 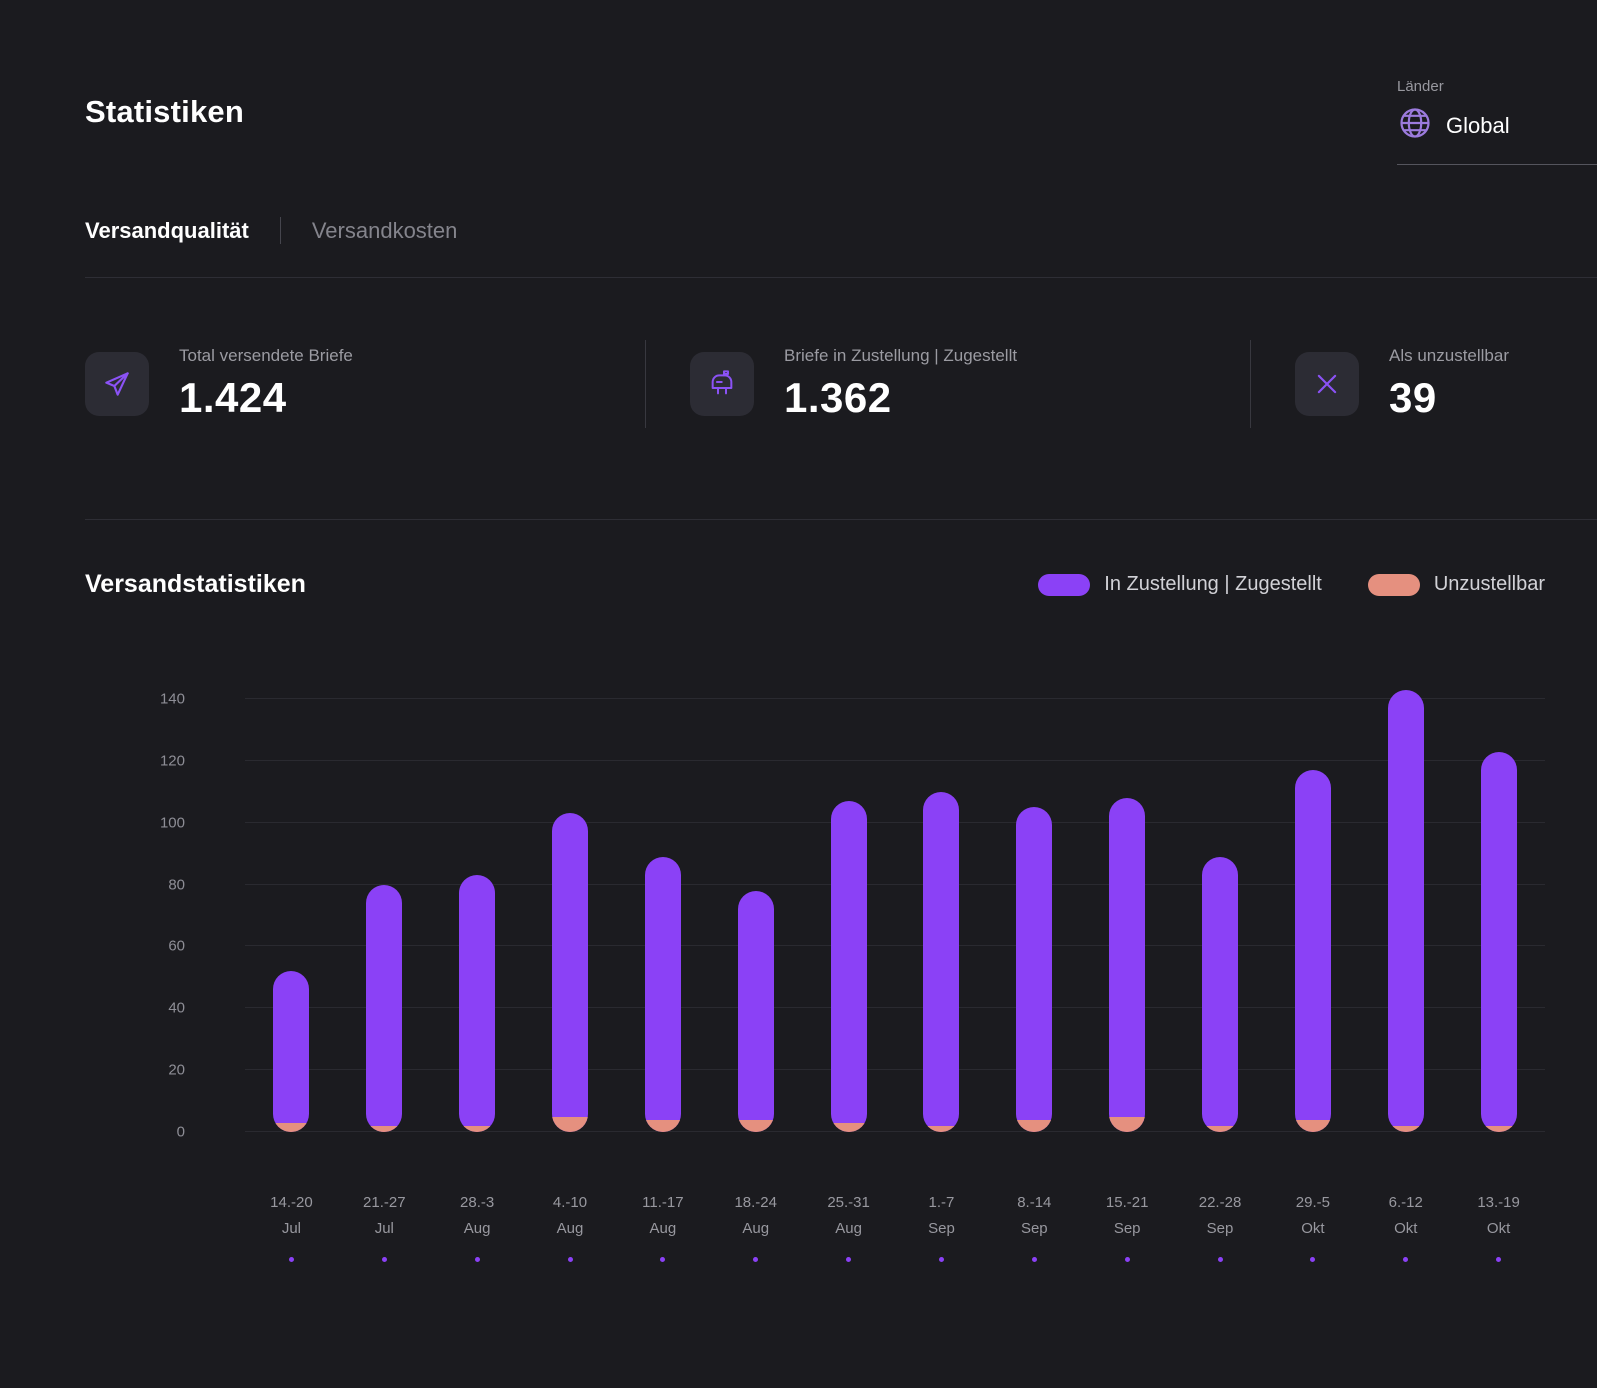 What do you see at coordinates (1393, 584) in the screenshot?
I see `legend-swatch` at bounding box center [1393, 584].